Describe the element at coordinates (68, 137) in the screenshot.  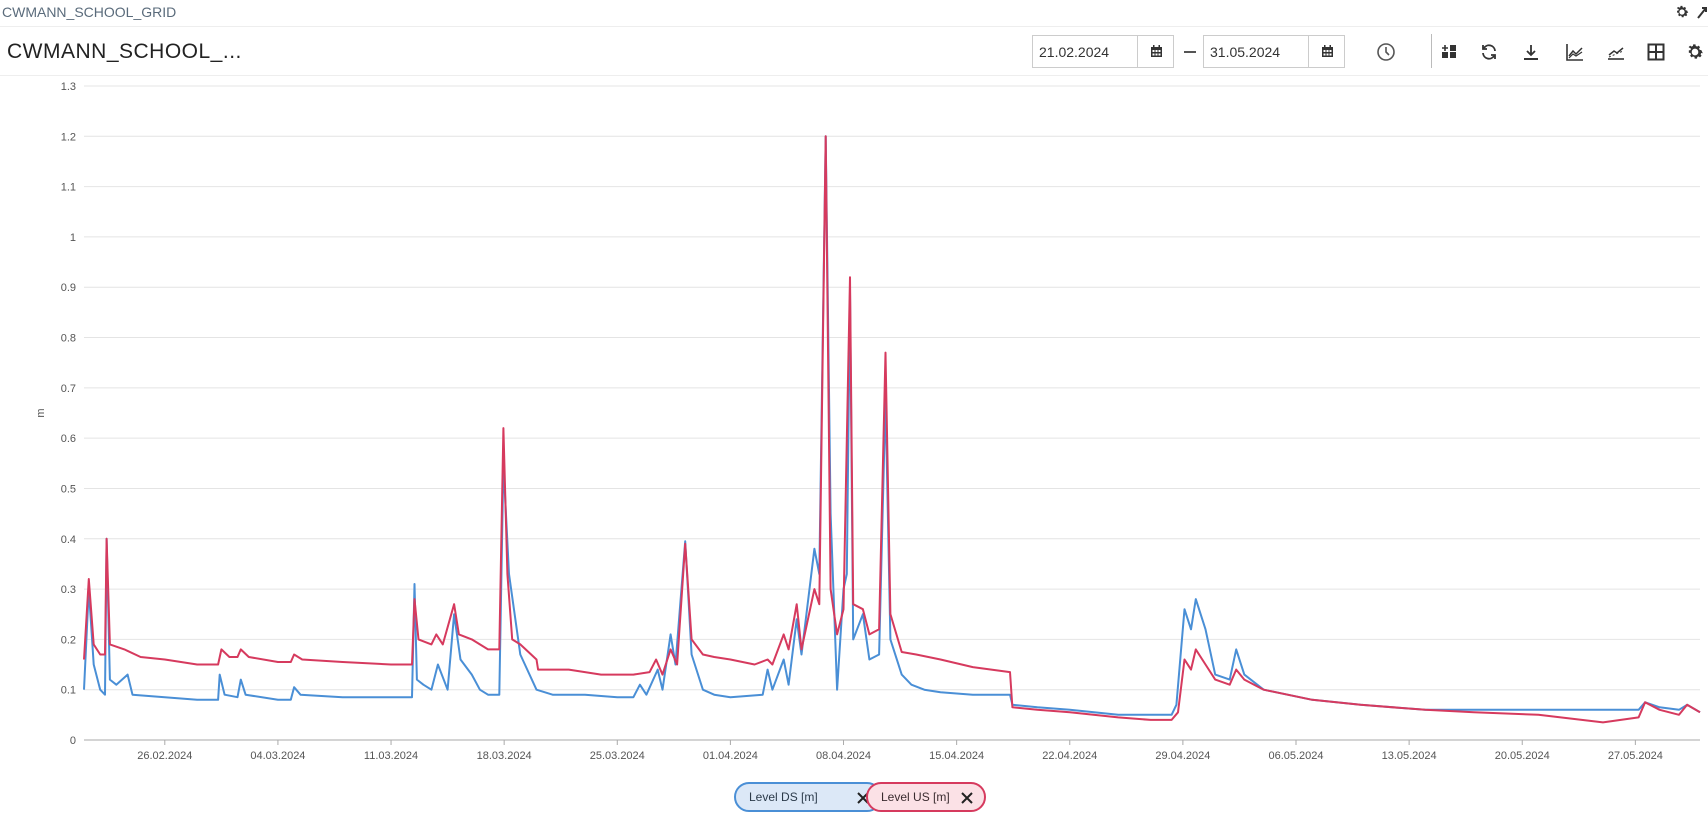
I see `y-tick-label: 1.2` at that location.